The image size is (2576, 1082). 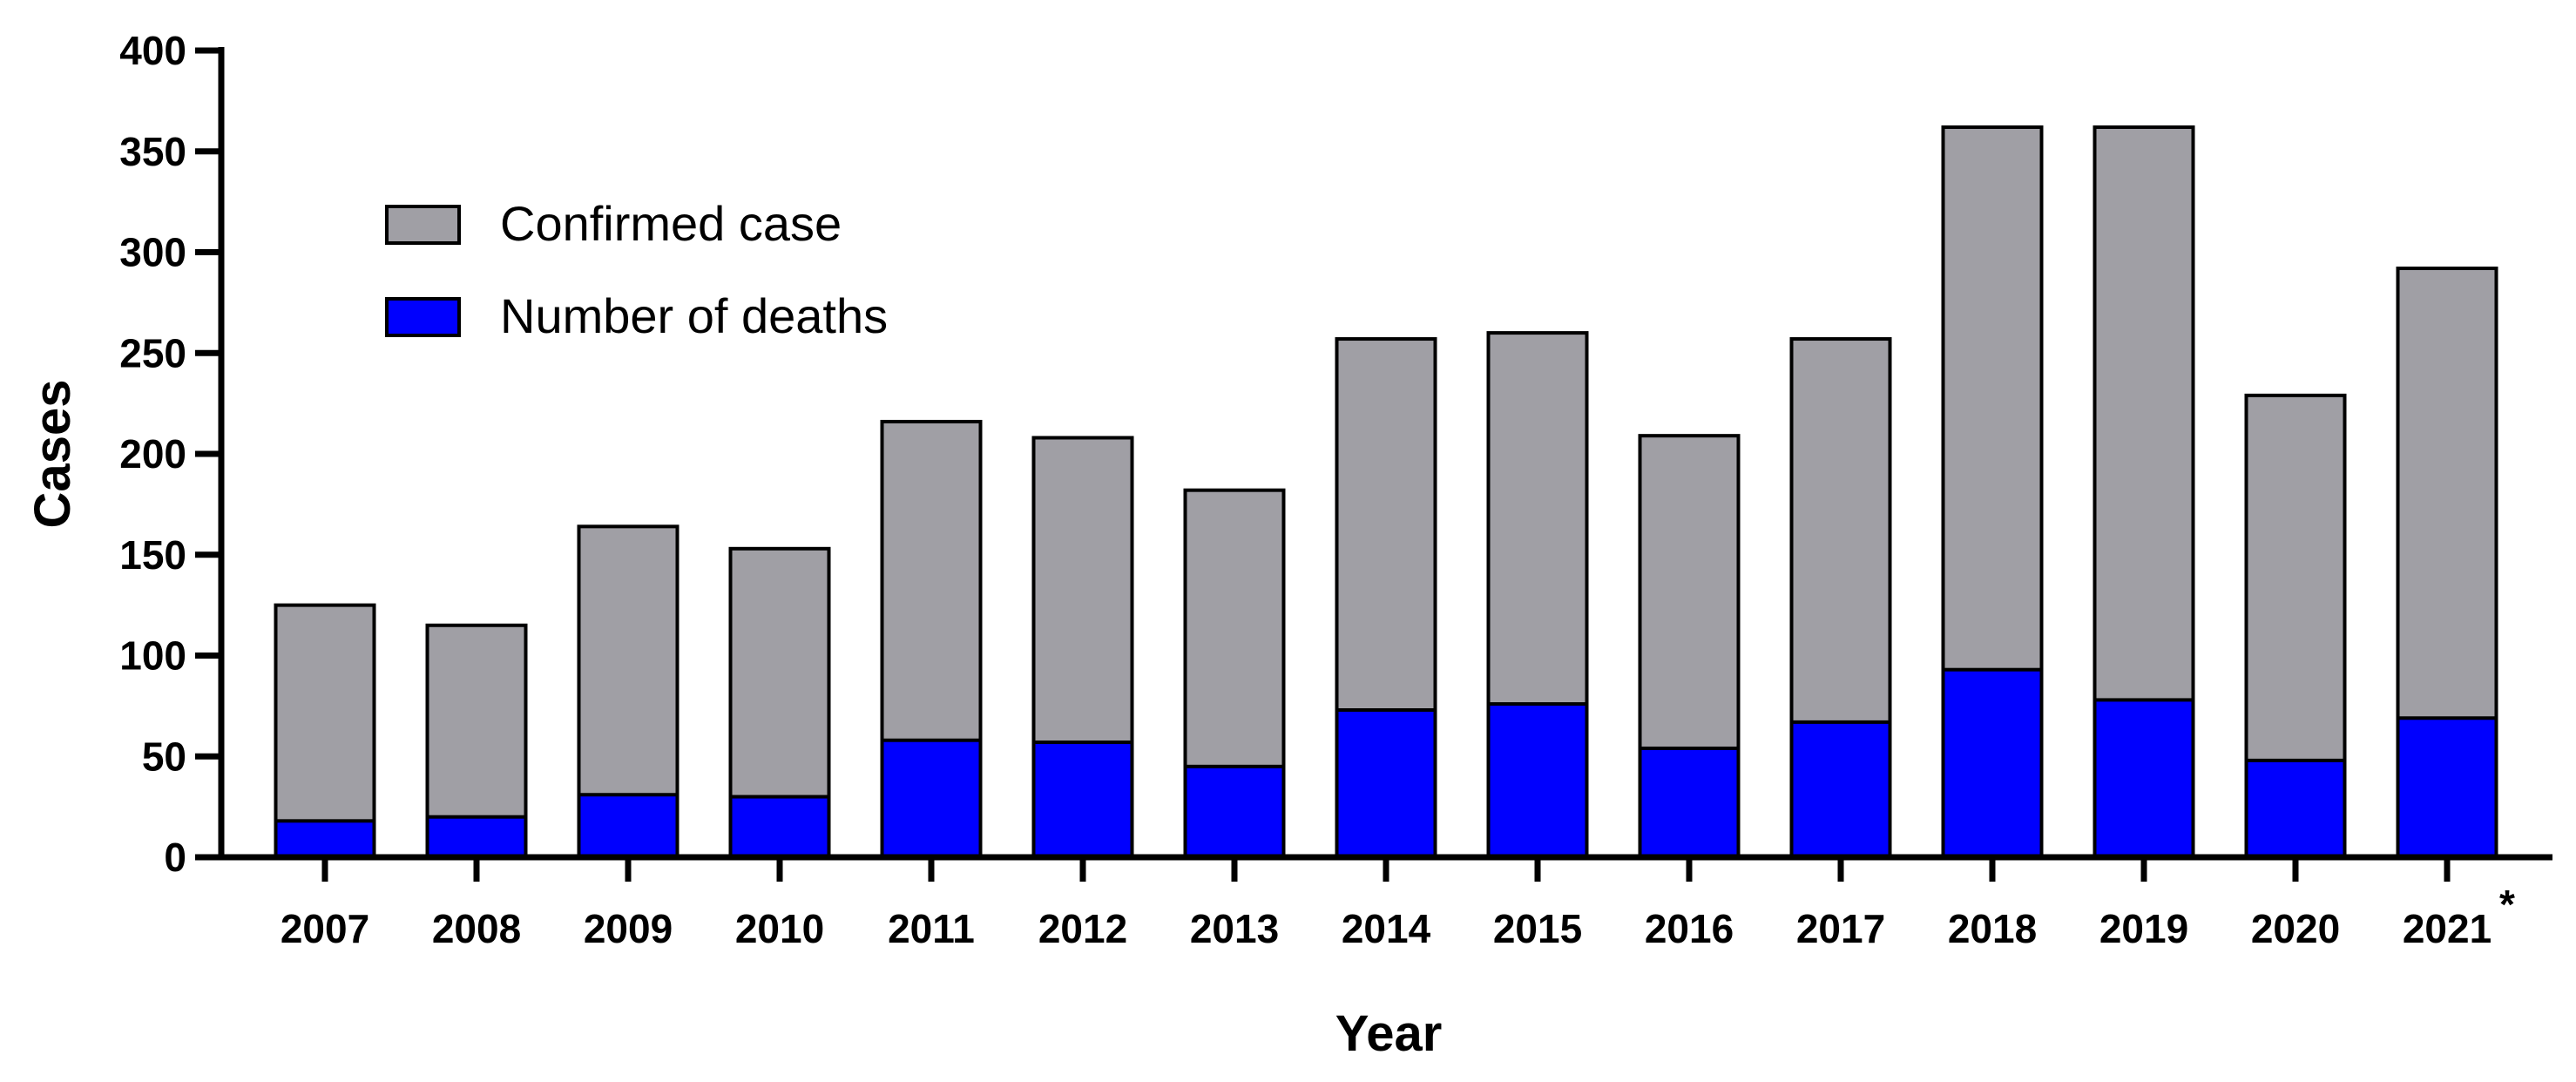 I want to click on bar-deaths-2013, so click(x=1234, y=812).